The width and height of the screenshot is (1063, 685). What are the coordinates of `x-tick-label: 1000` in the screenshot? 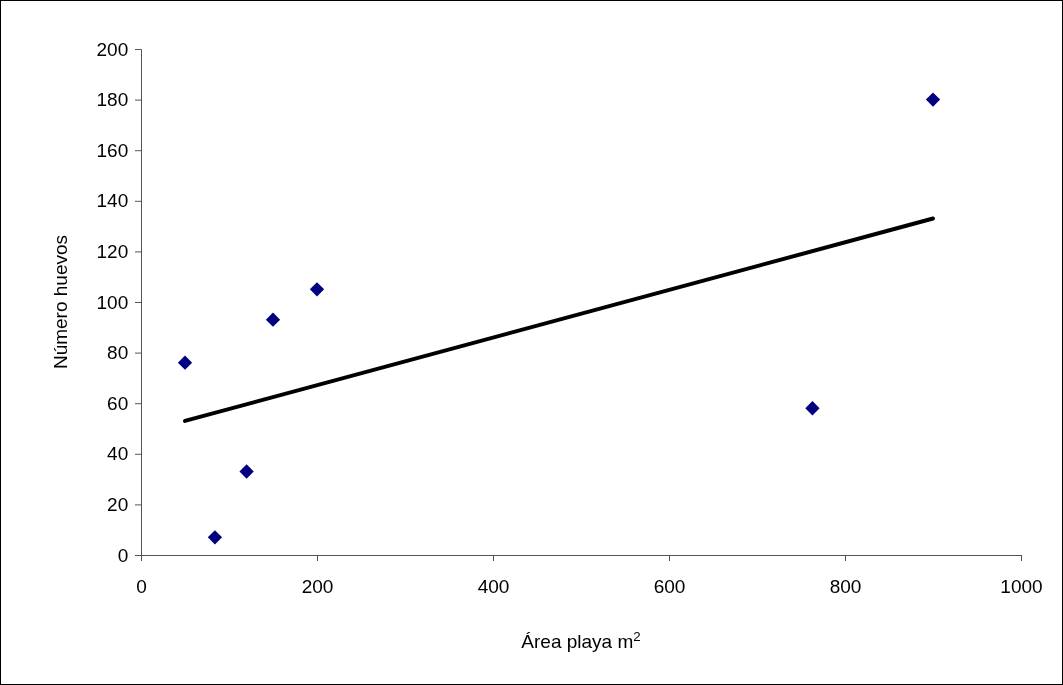 It's located at (1021, 586).